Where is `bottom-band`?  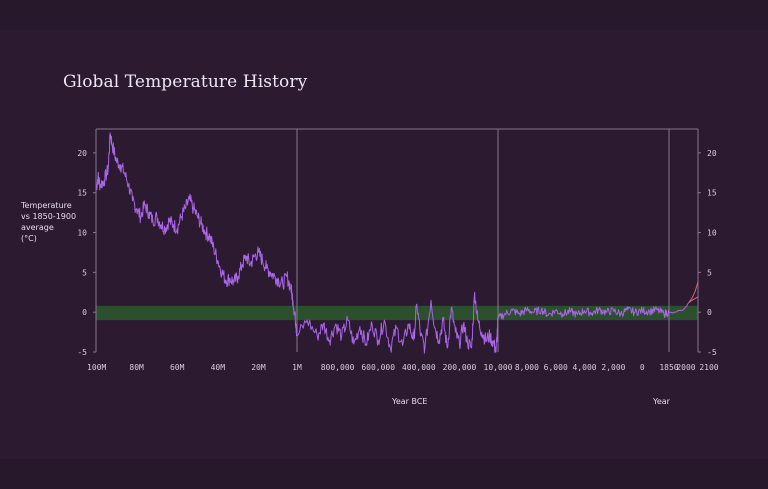
bottom-band is located at coordinates (384, 474).